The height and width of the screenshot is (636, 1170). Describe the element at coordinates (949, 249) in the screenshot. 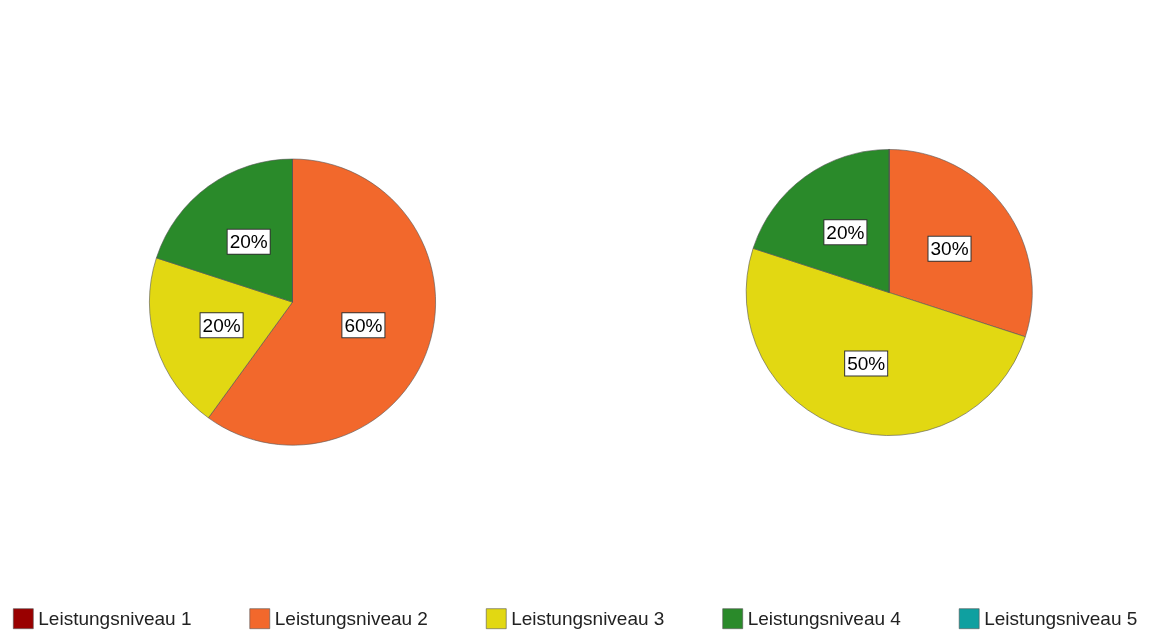

I see `data-label: 30%` at that location.